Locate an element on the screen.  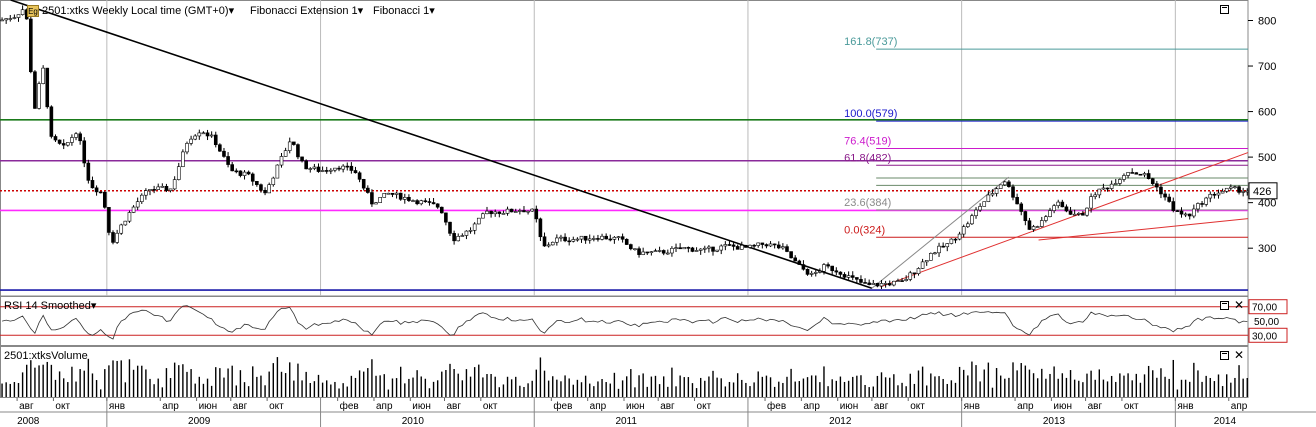
month-label: июн is located at coordinates (208, 406).